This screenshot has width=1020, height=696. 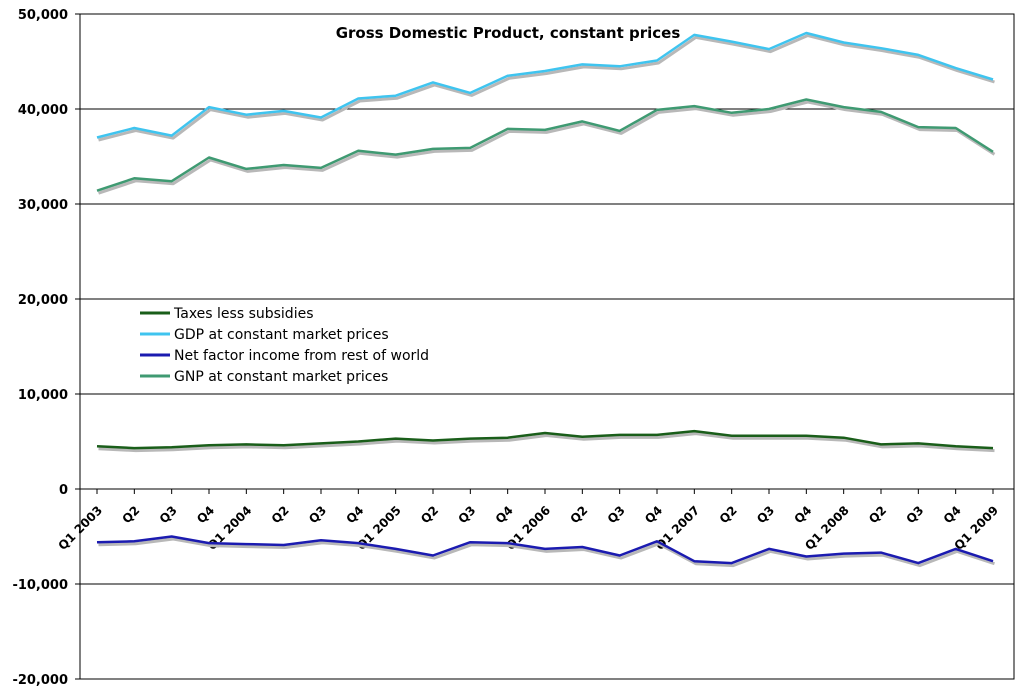 What do you see at coordinates (40, 585) in the screenshot?
I see `y-tick-label: -10,000` at bounding box center [40, 585].